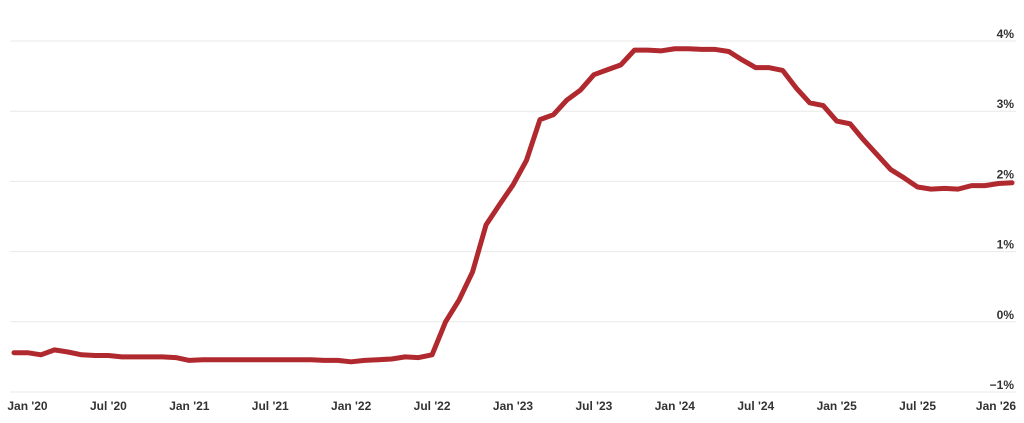  I want to click on x-tick-label: Jul '24, so click(755, 406).